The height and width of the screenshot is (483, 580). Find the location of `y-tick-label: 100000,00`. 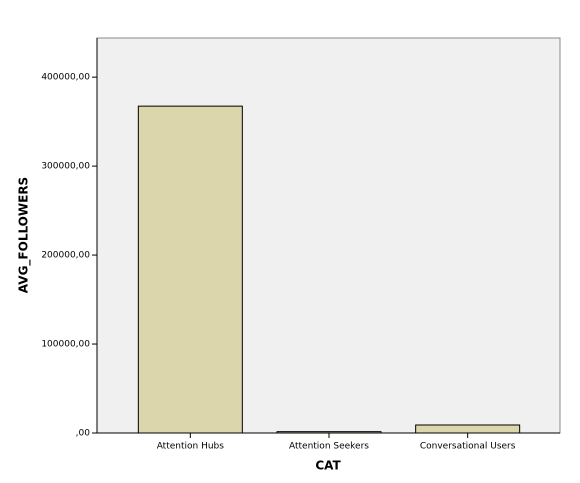

y-tick-label: 100000,00 is located at coordinates (65, 345).